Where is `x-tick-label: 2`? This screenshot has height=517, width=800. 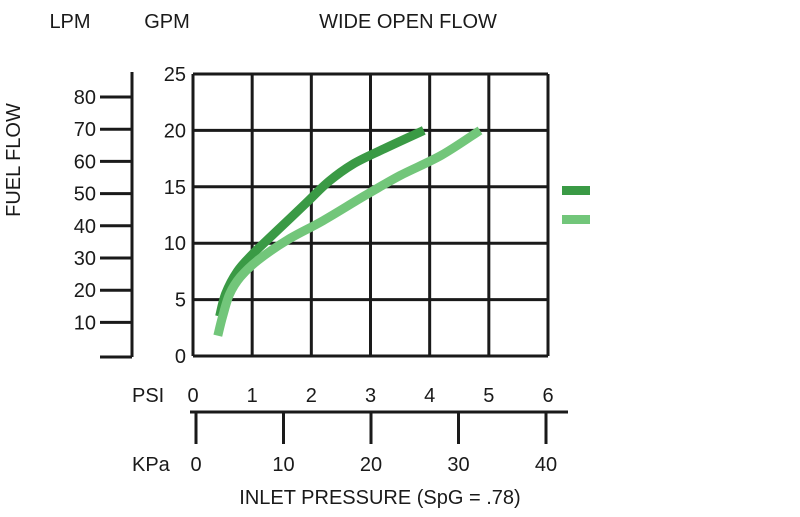 x-tick-label: 2 is located at coordinates (311, 396).